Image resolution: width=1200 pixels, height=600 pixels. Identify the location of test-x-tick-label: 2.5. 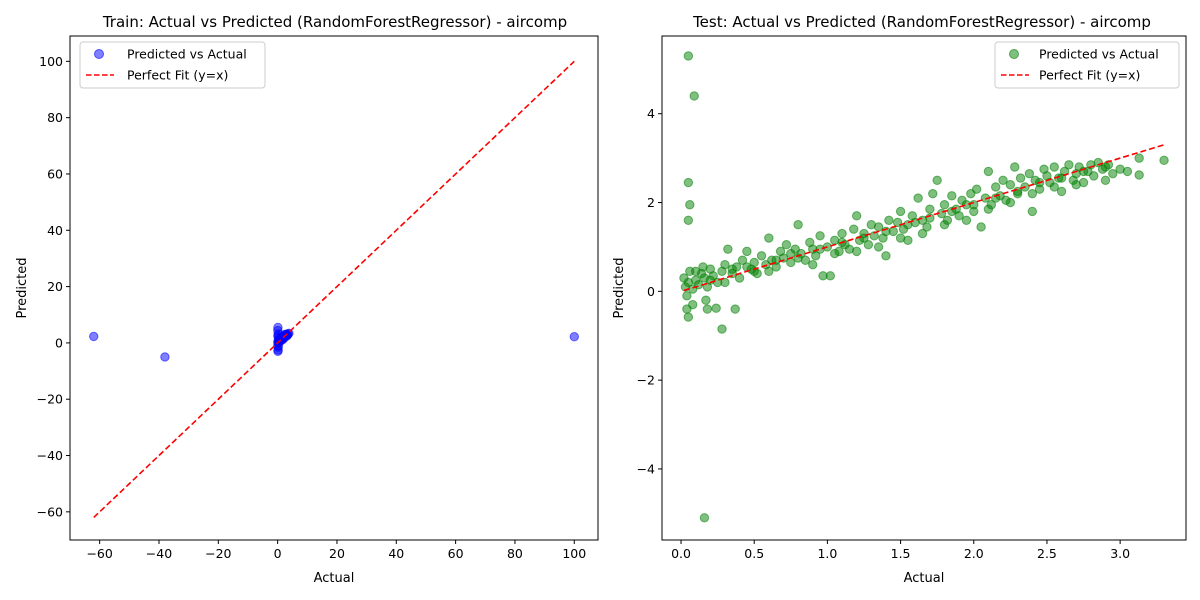
(1047, 553).